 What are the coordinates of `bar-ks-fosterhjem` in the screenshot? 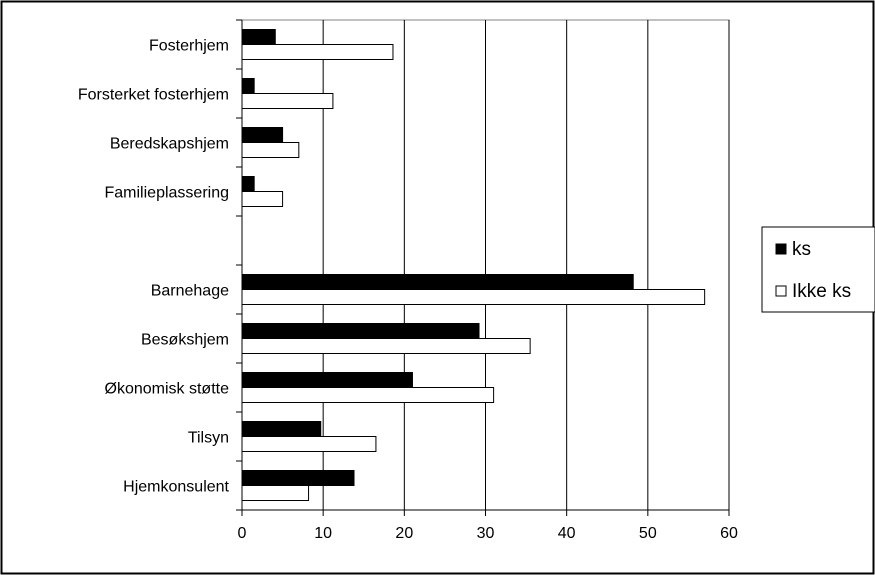 It's located at (258, 37).